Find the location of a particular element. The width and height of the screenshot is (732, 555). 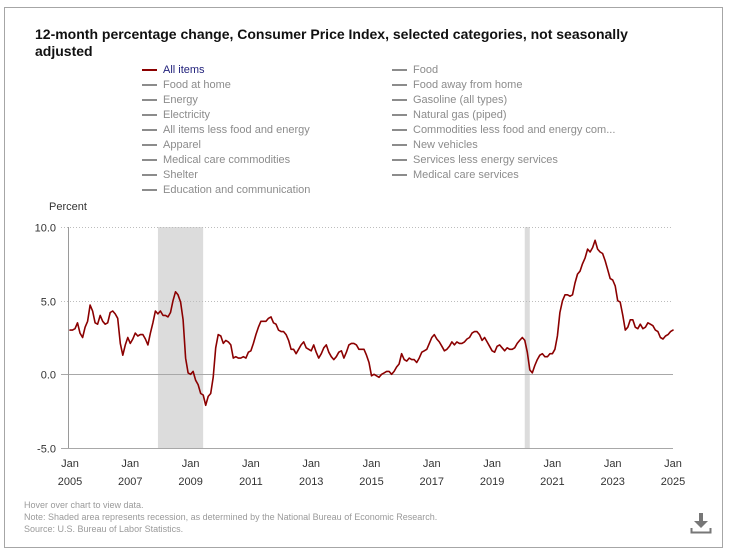

legend-item-education-and-communication: Education and communication is located at coordinates (267, 189).